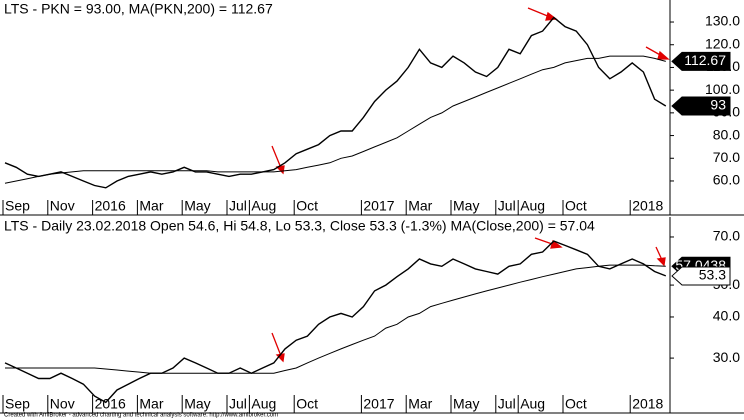 This screenshot has height=420, width=744. Describe the element at coordinates (722, 21) in the screenshot. I see `y-tick-label: 130.0` at that location.